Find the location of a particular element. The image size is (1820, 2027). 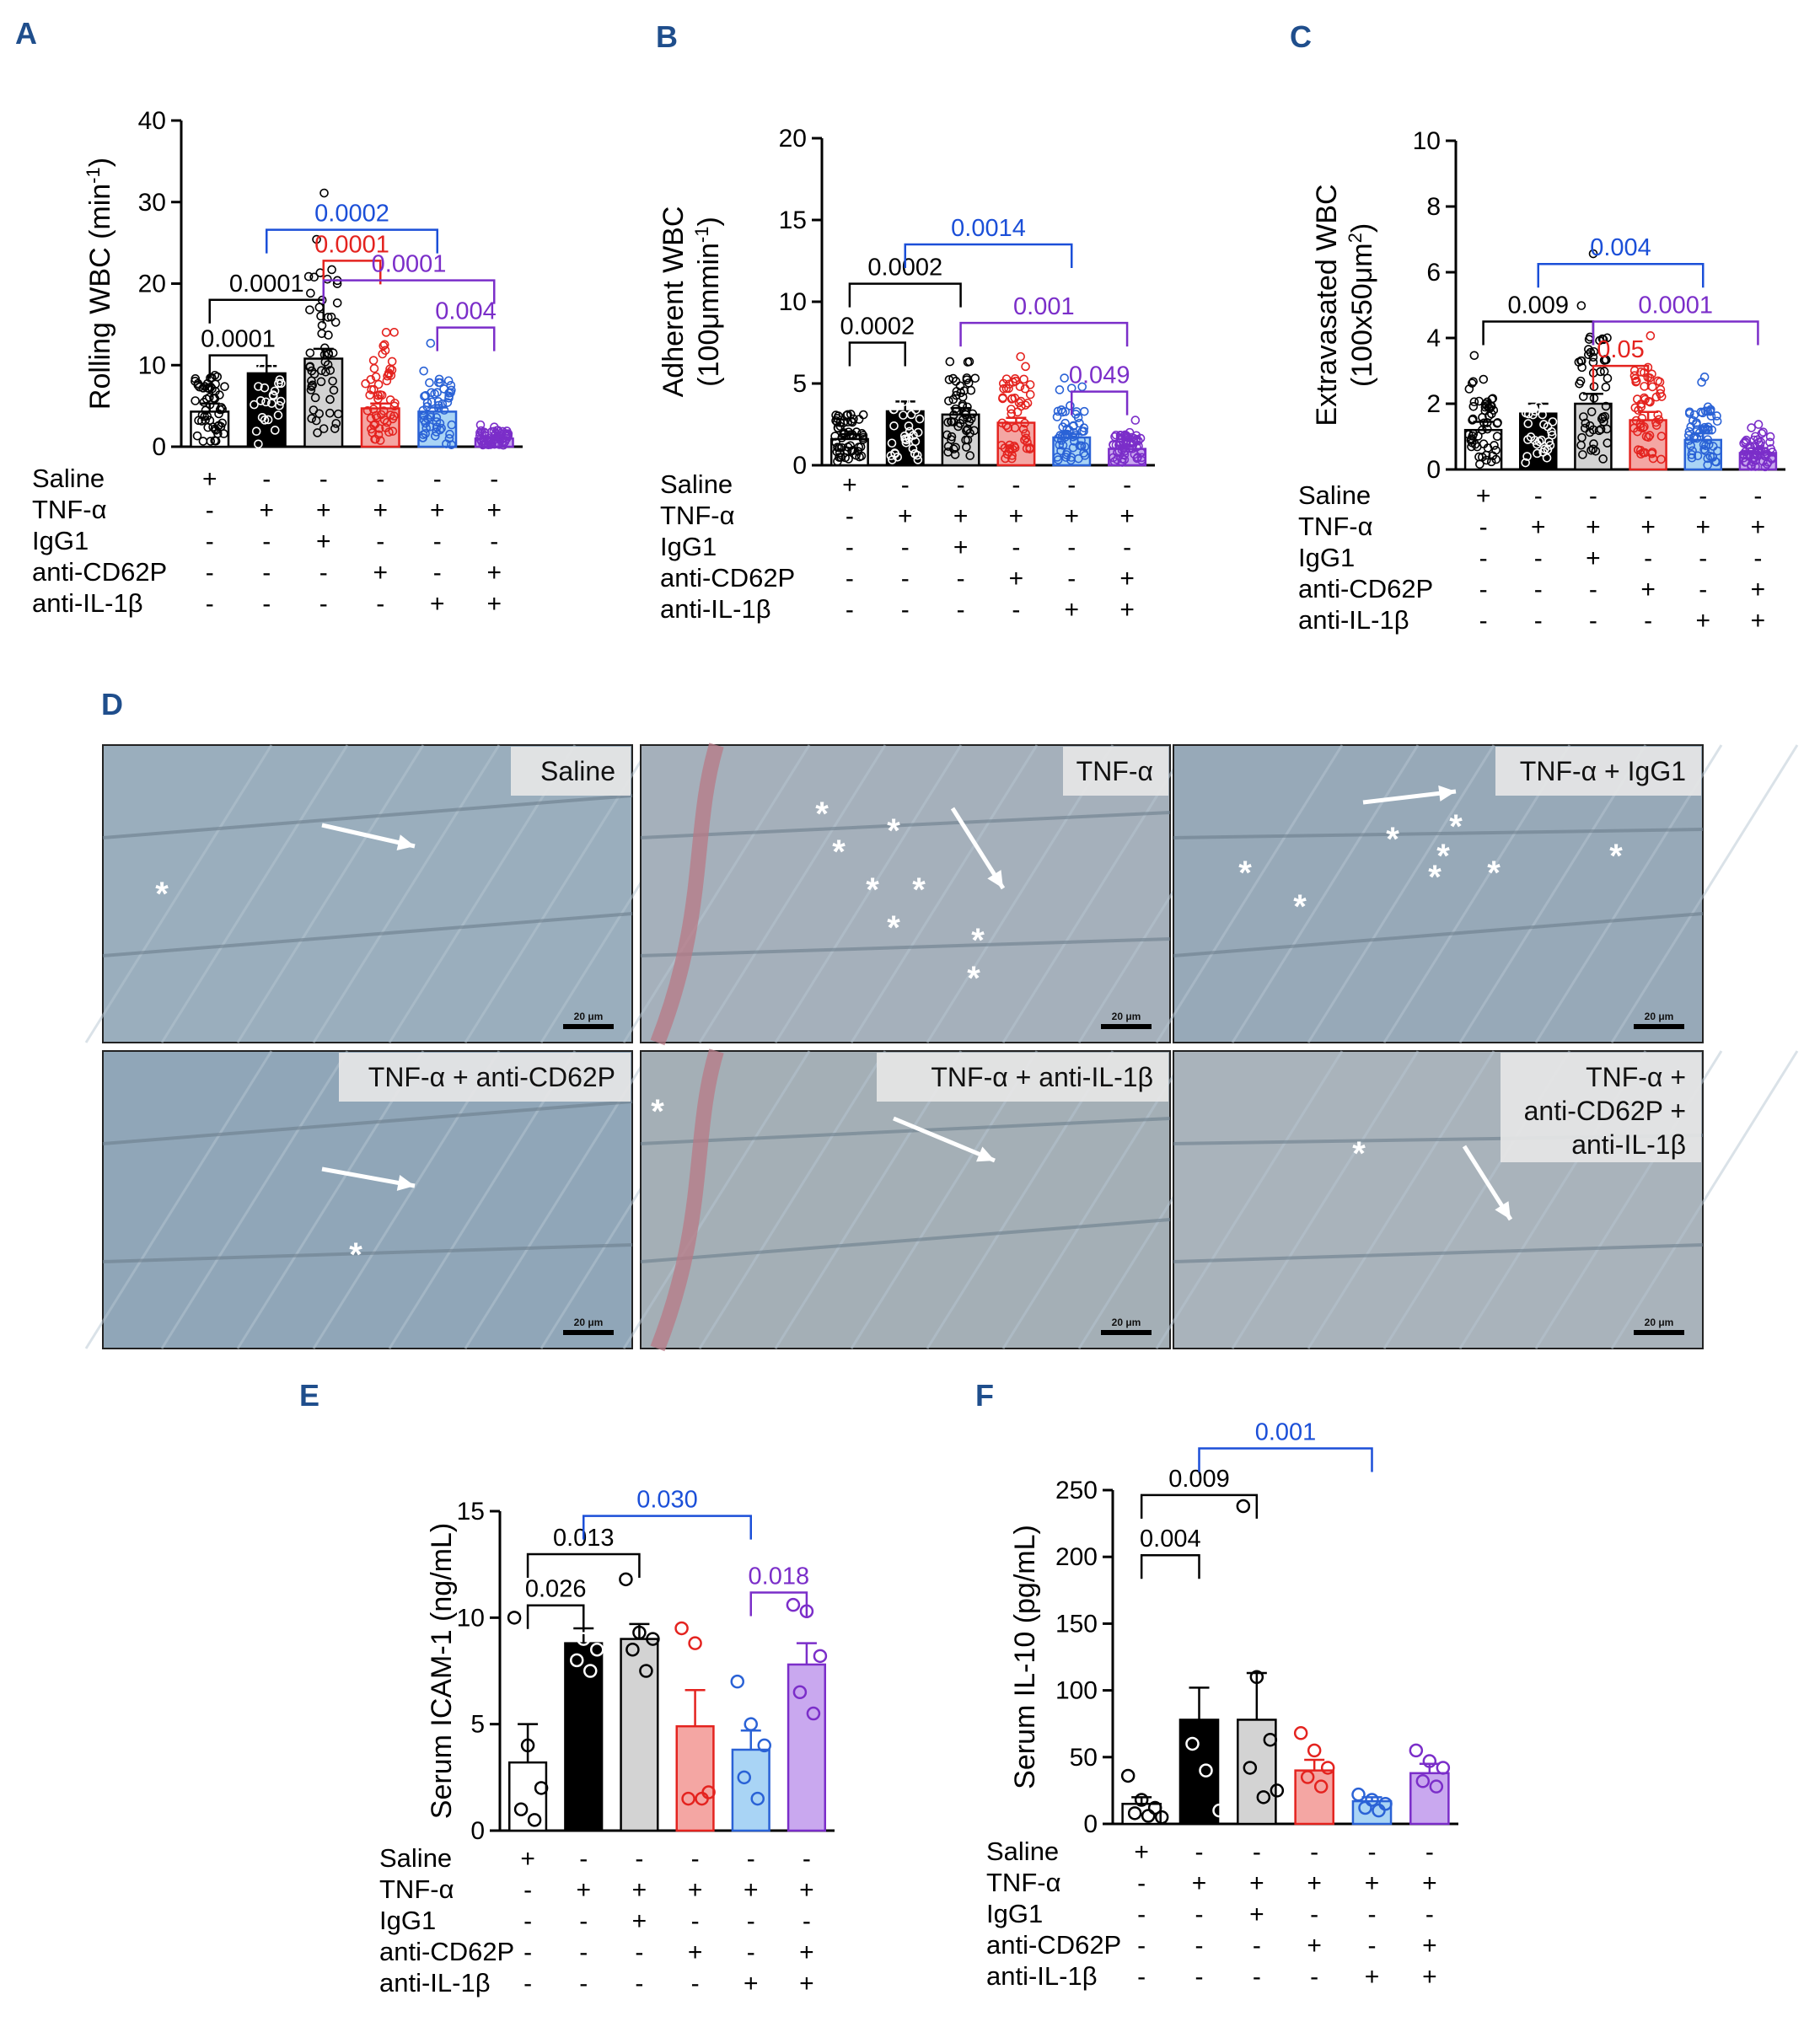

y-tick-label: 10 is located at coordinates (793, 302).